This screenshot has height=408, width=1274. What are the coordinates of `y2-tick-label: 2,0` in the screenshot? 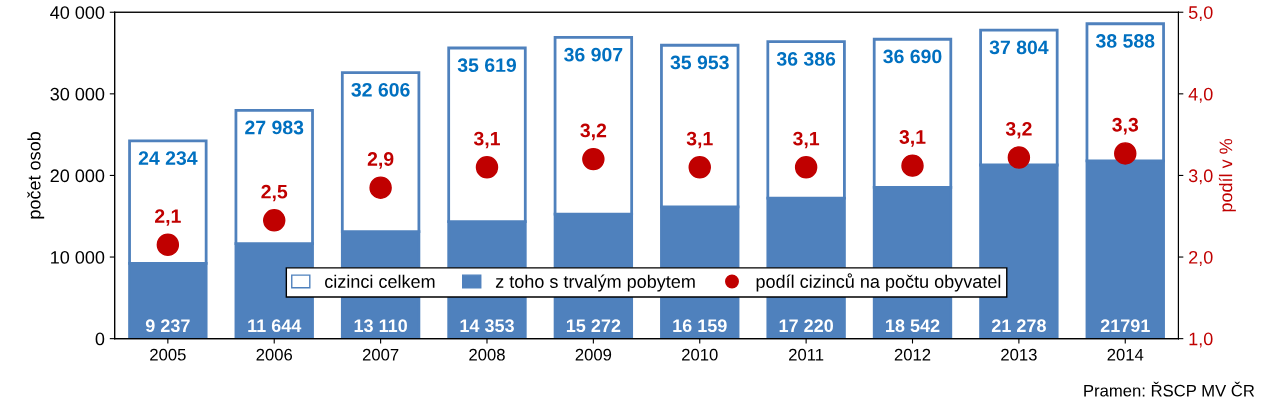 It's located at (1201, 258).